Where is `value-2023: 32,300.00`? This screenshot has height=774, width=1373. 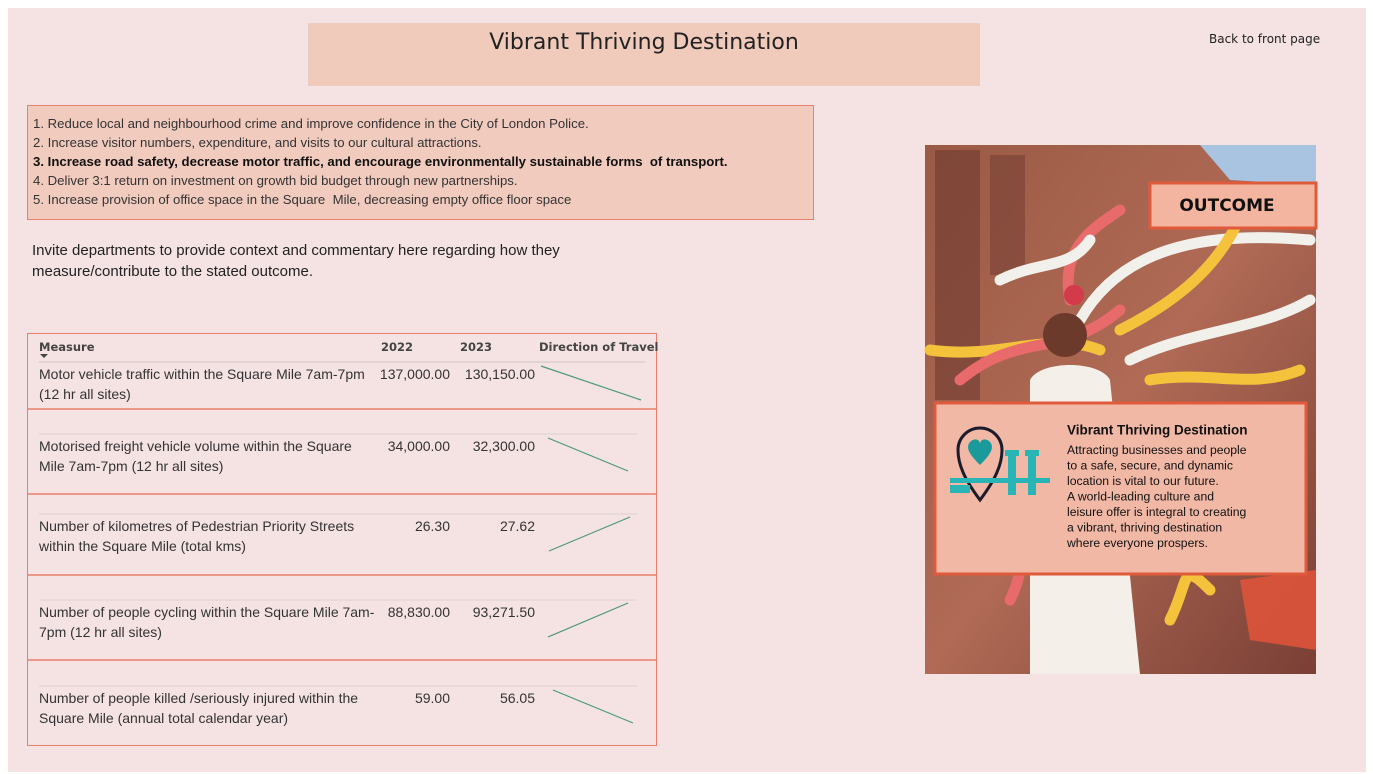
value-2023: 32,300.00 is located at coordinates (503, 446).